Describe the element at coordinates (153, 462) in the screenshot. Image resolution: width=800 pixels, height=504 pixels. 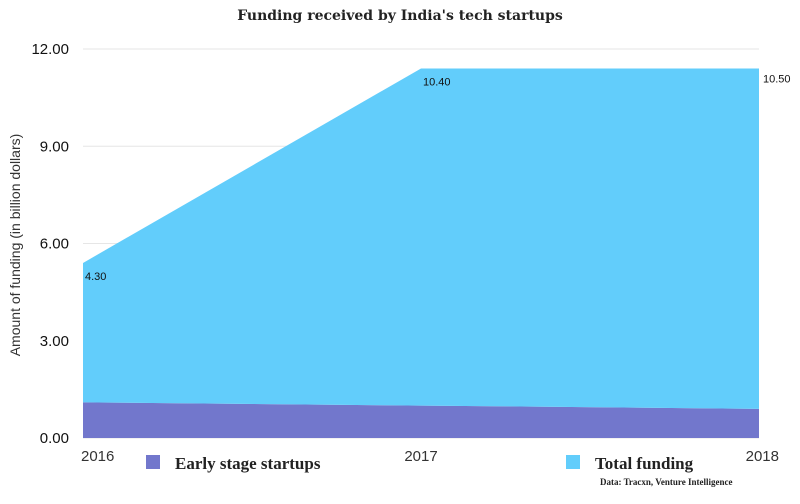
I see `legend-swatch-early` at that location.